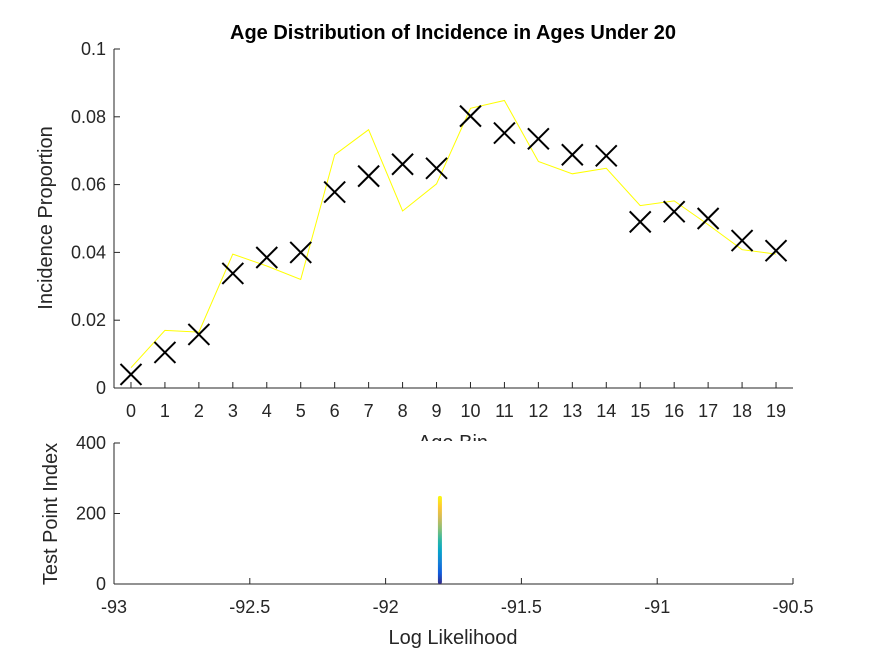 This screenshot has width=875, height=656. What do you see at coordinates (386, 607) in the screenshot?
I see `x-tick-label: -92` at bounding box center [386, 607].